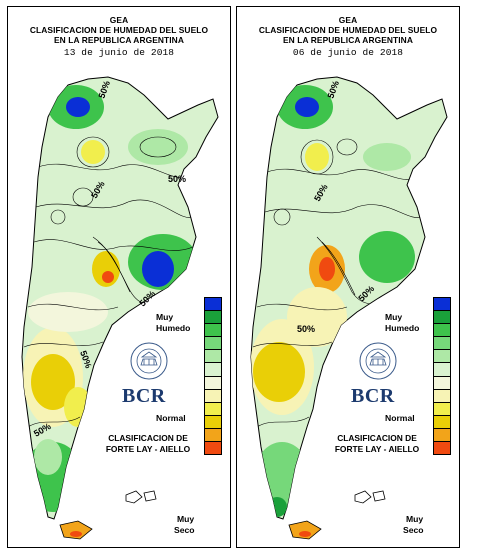 The image size is (477, 555). I want to click on panel-date: 06 de junio de 2018, so click(348, 52).